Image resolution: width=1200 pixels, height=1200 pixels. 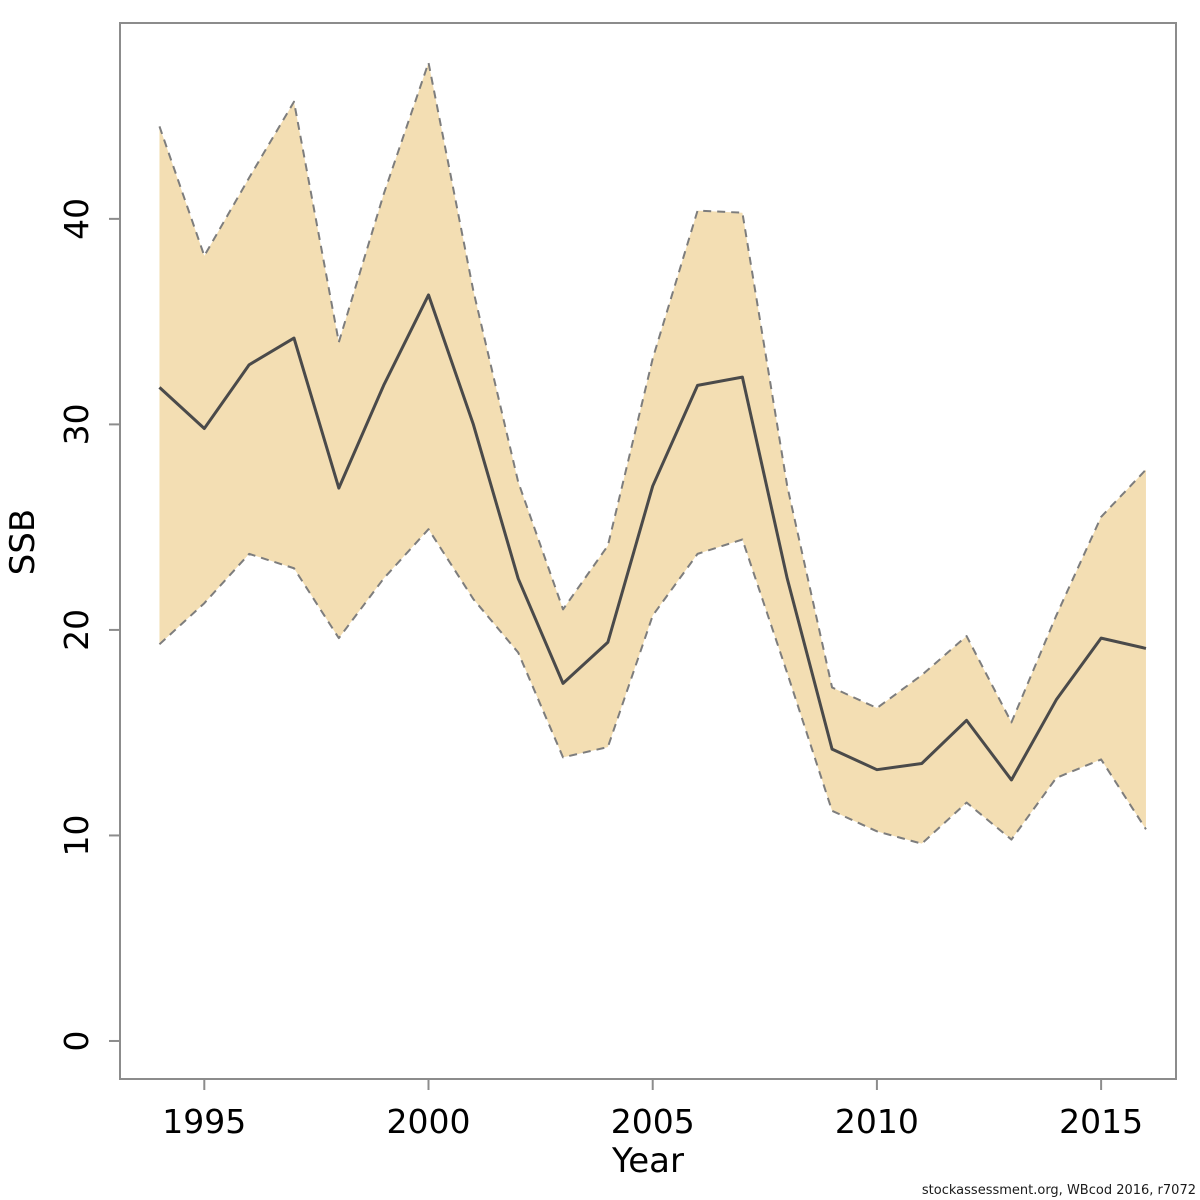 I want to click on x-tick-label: 2000, so click(x=429, y=1121).